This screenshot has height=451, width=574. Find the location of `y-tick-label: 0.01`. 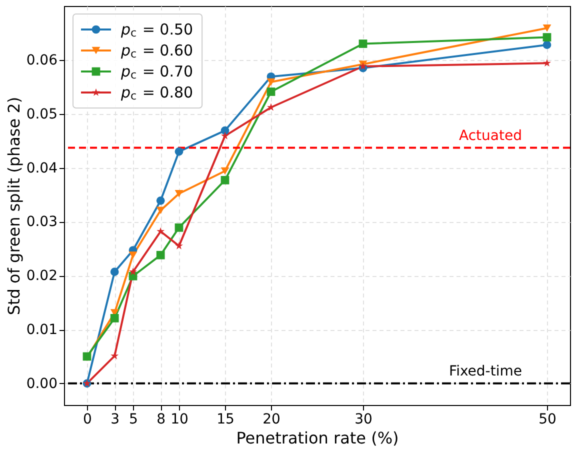

y-tick-label: 0.01 is located at coordinates (42, 330).